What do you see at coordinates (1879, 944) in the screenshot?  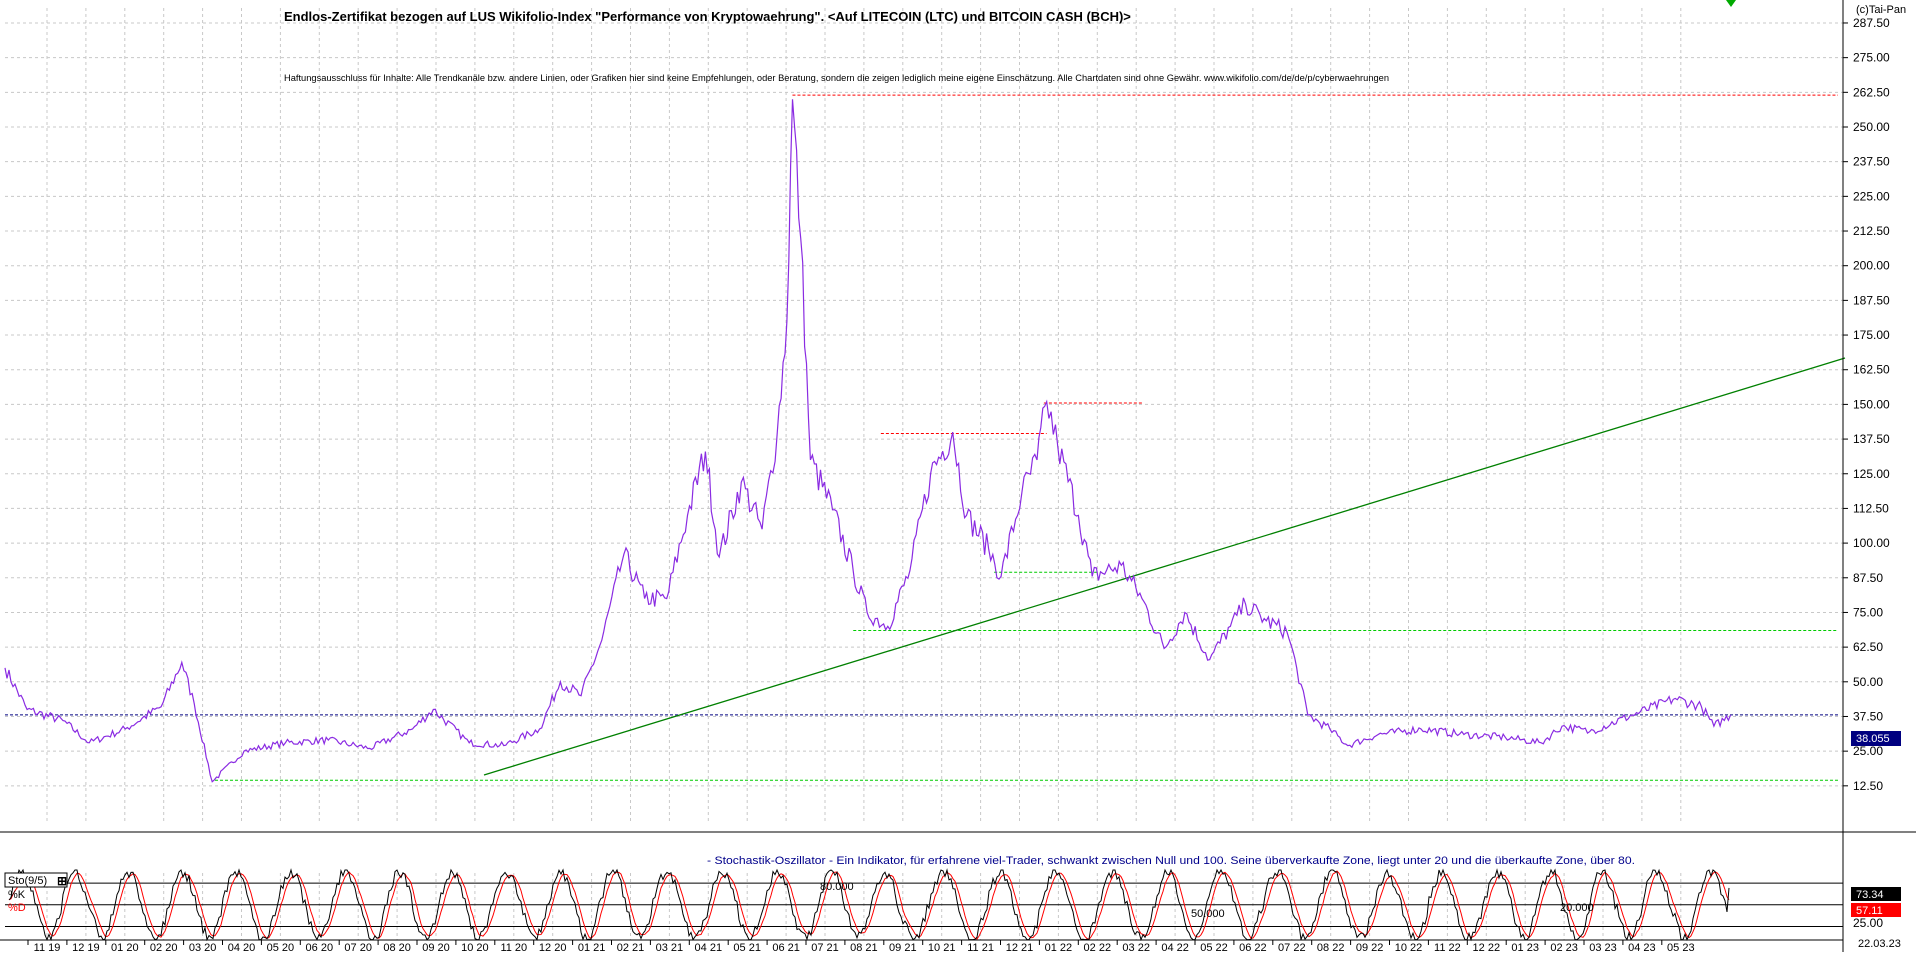 I see `last-date-label: 22.03.23` at bounding box center [1879, 944].